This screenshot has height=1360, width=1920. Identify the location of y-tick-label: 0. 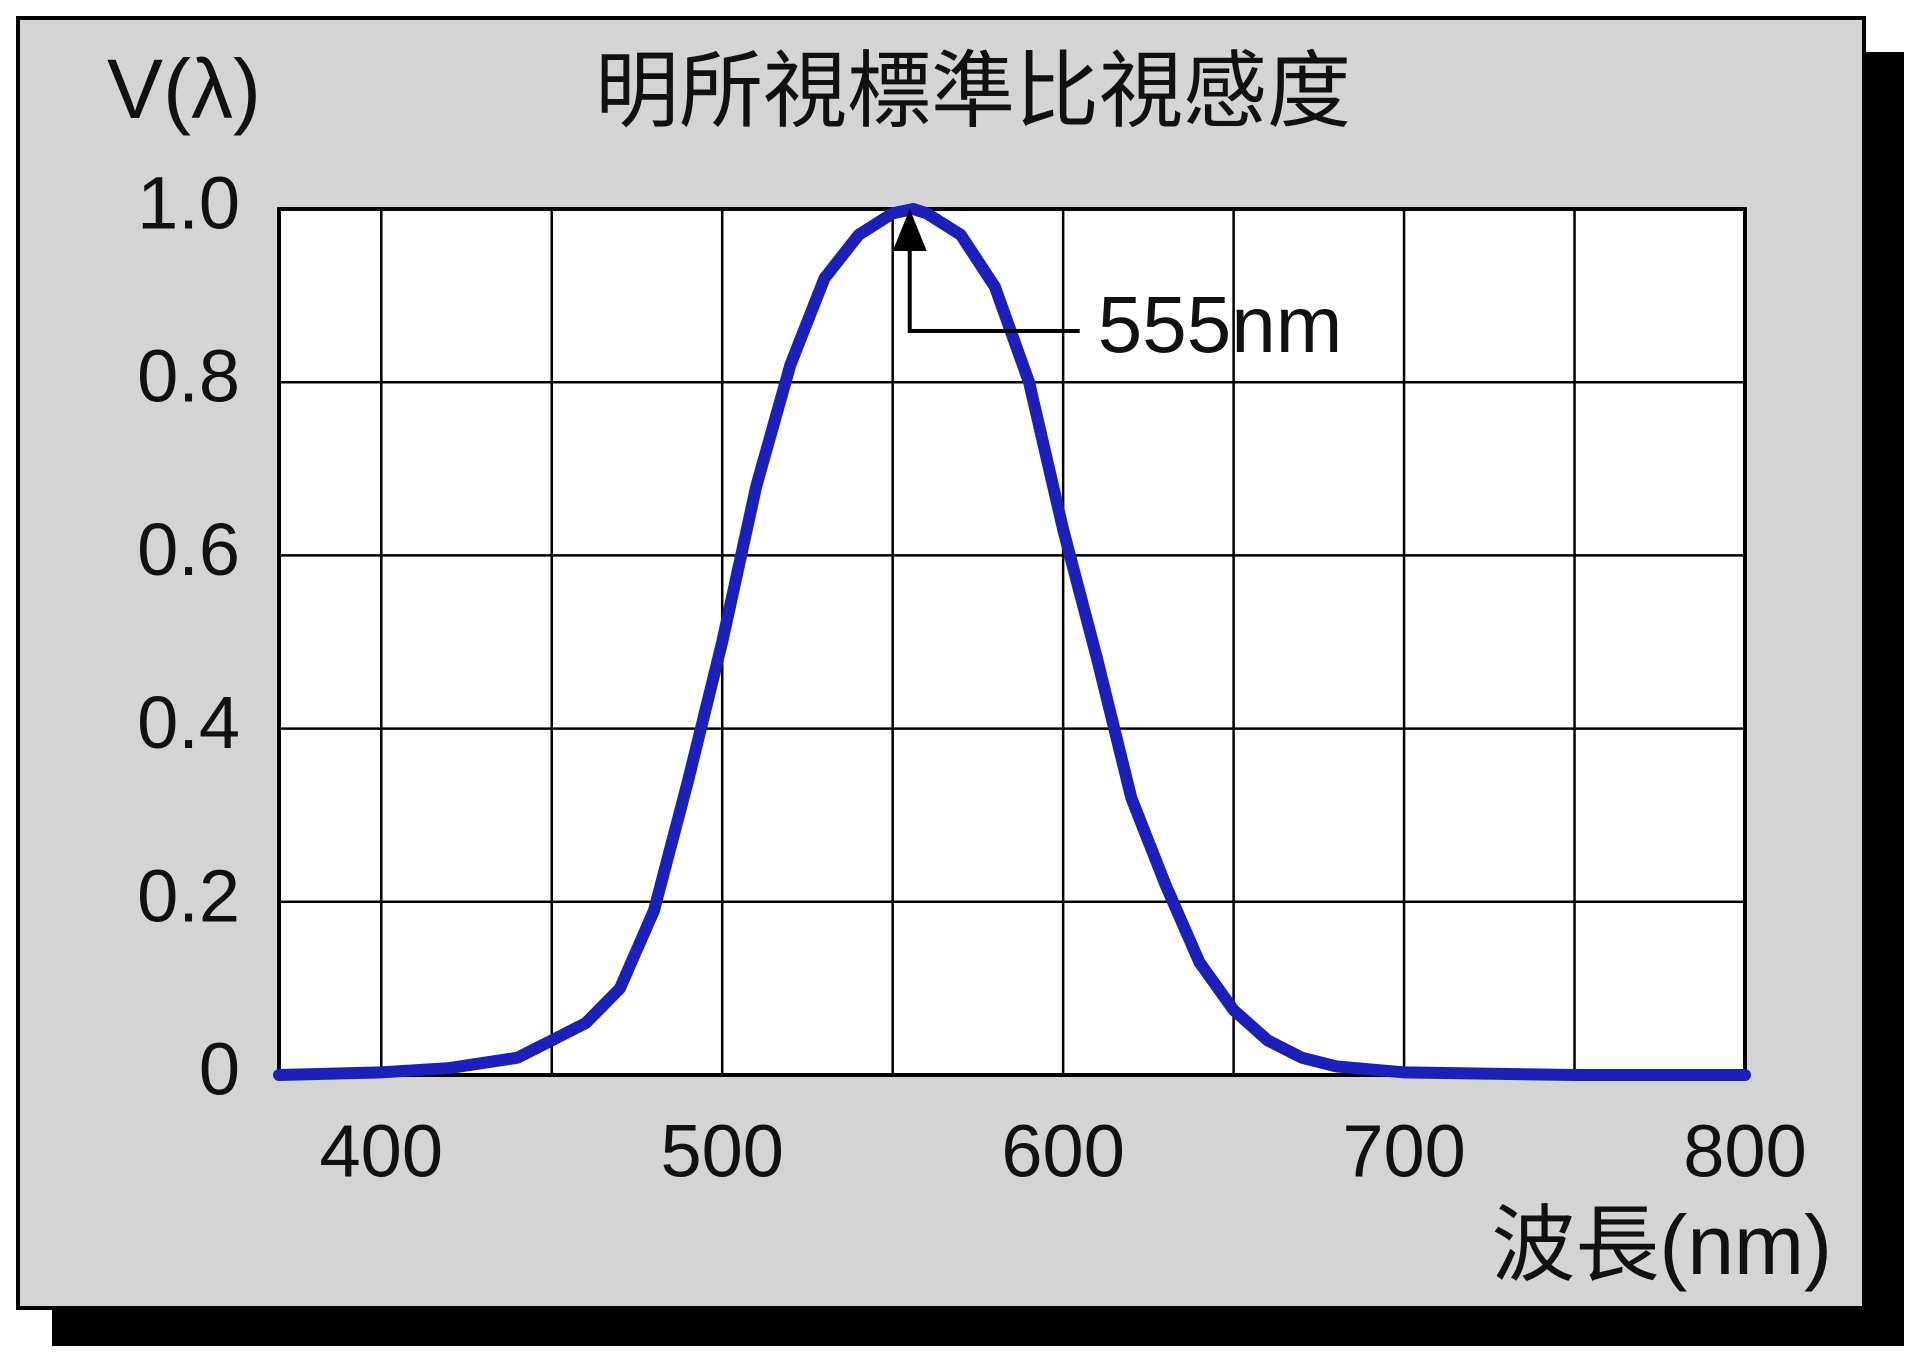
(219, 1069).